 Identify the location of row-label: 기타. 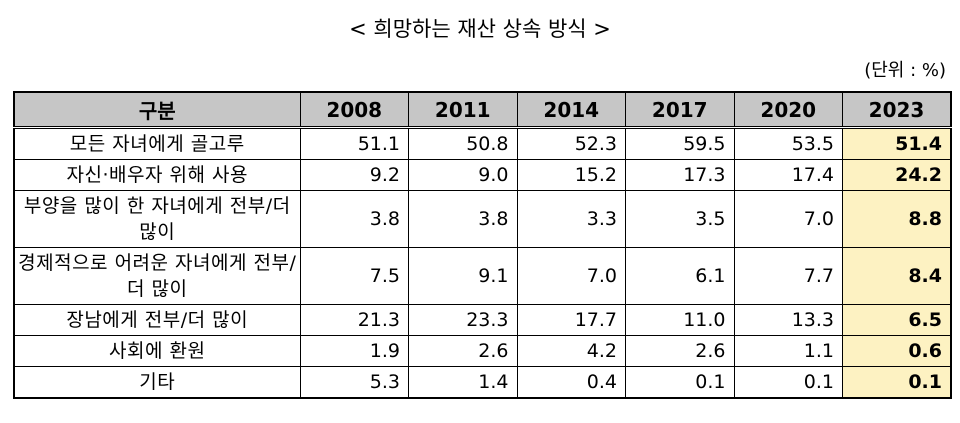
(157, 382).